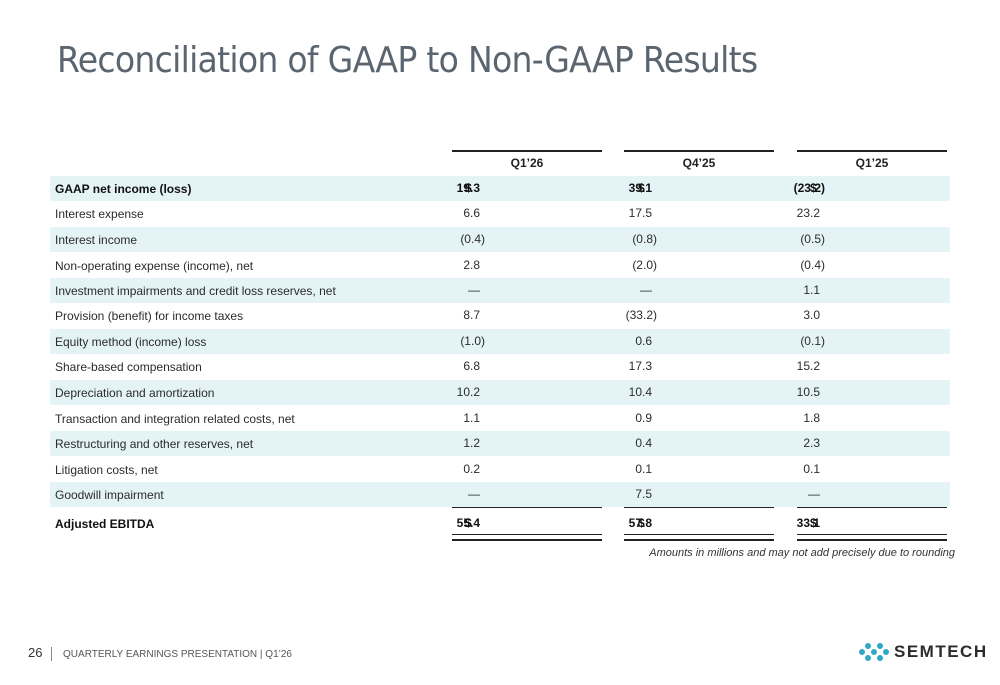 Image resolution: width=1000 pixels, height=685 pixels. Describe the element at coordinates (811, 443) in the screenshot. I see `cell-value: 2.3` at that location.